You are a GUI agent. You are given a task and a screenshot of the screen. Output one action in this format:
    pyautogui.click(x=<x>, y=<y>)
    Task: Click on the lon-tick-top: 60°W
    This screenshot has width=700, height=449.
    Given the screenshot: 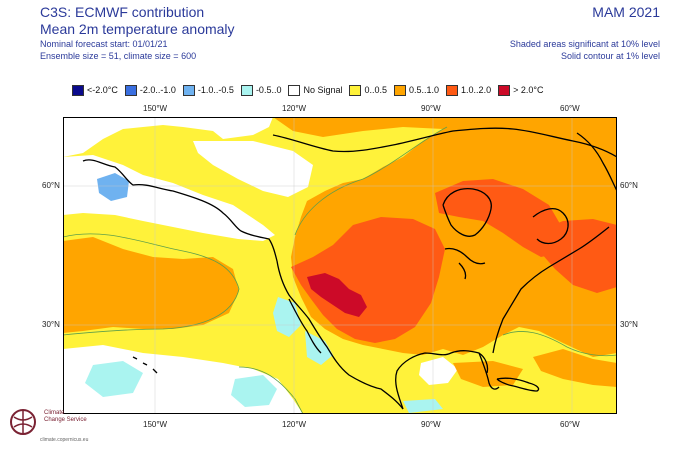 What is the action you would take?
    pyautogui.click(x=570, y=108)
    